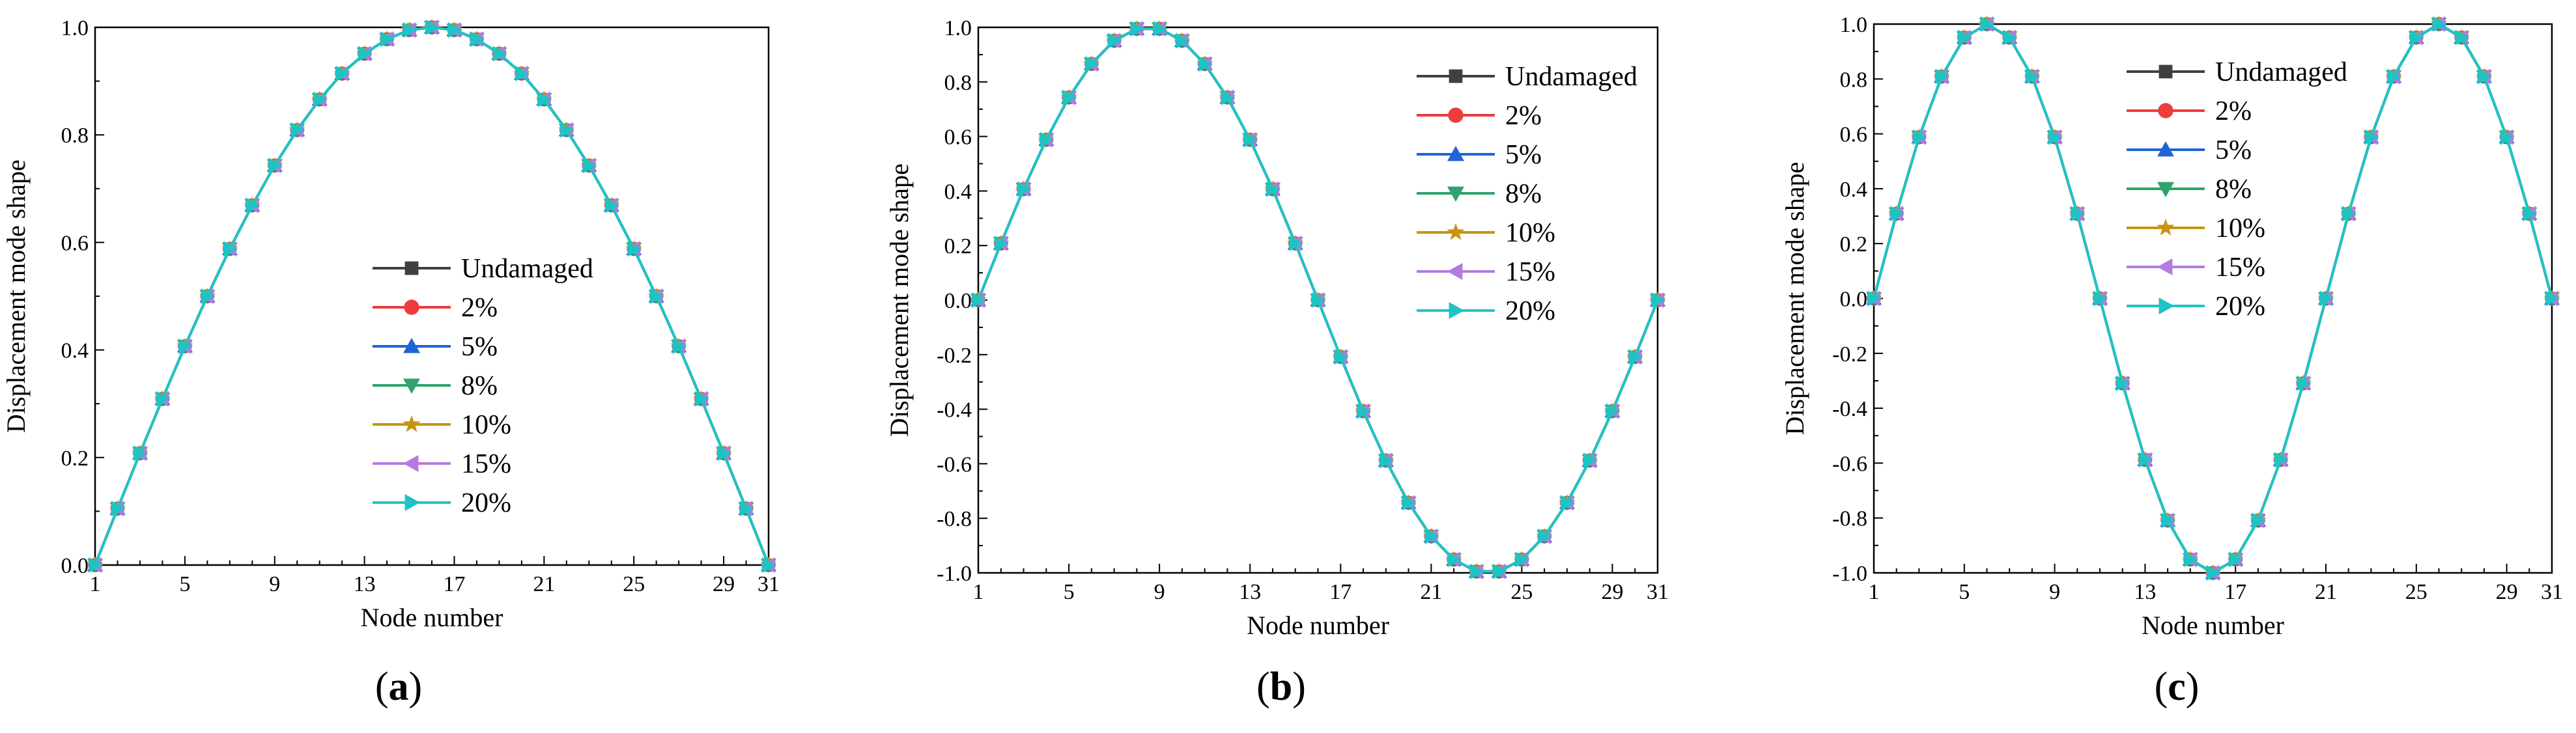  I want to click on x-tick-label: 9, so click(1159, 592).